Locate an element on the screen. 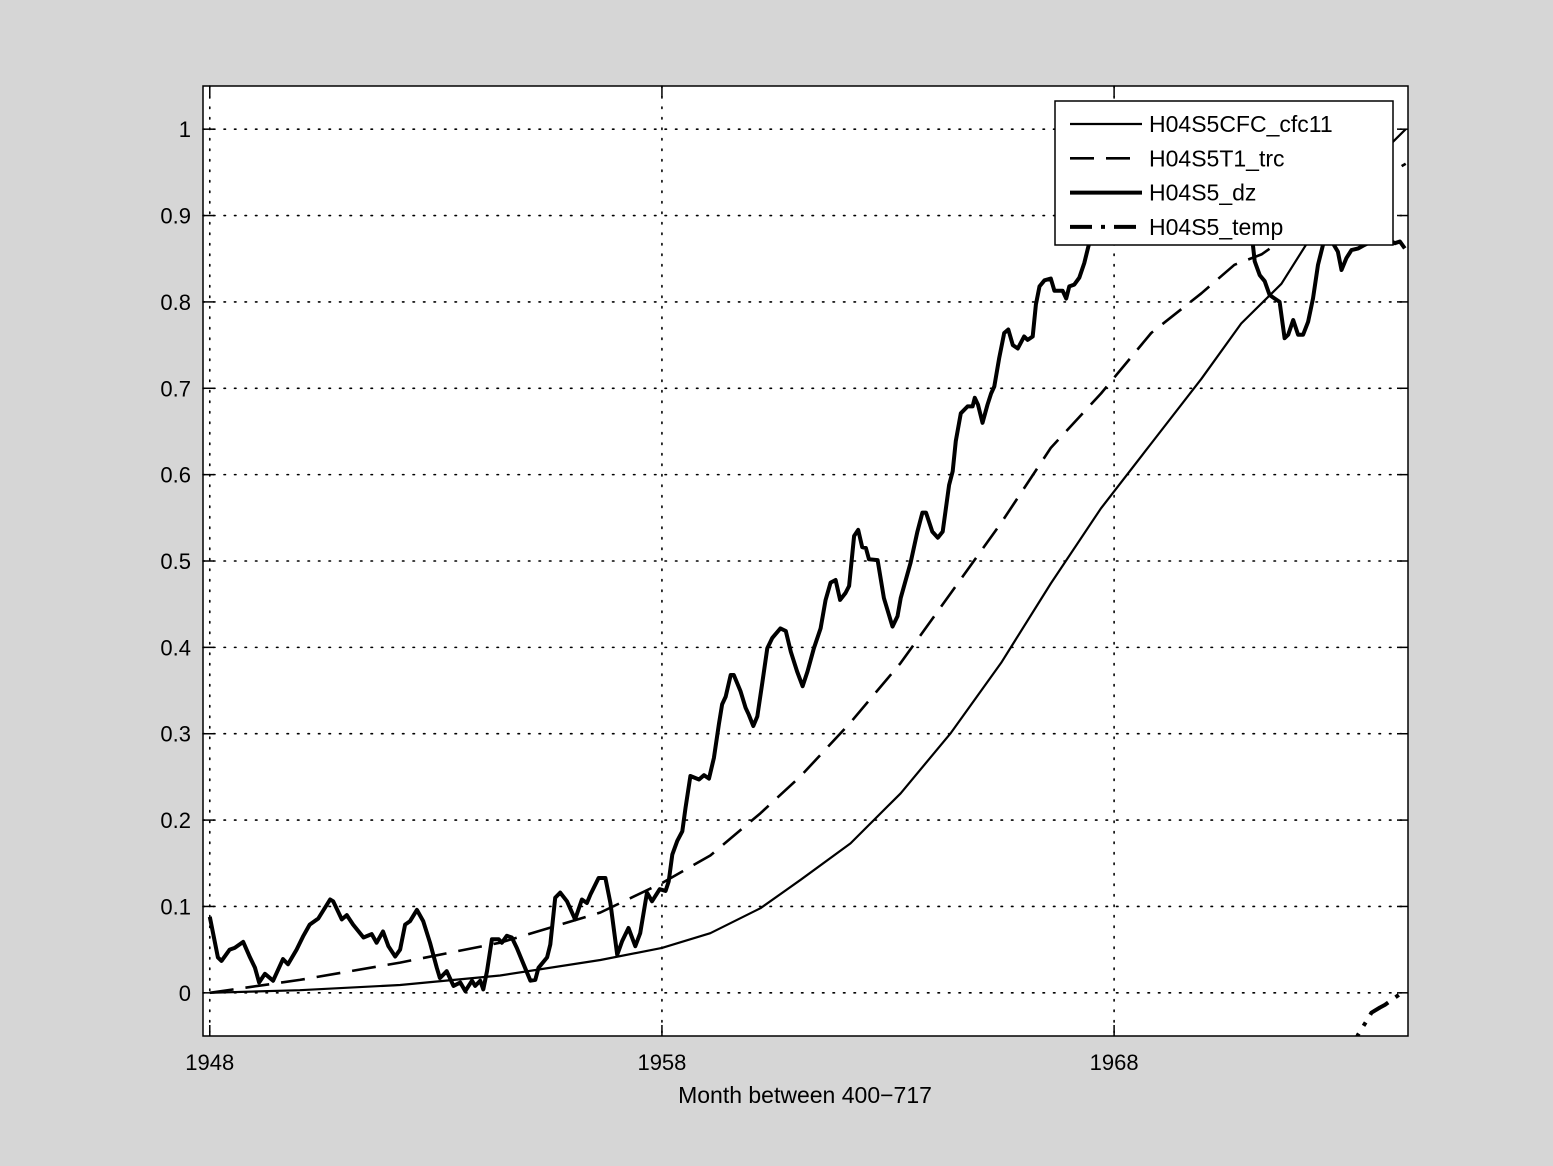  legend-label-h04s5-temp: H04S5_temp is located at coordinates (1216, 227).